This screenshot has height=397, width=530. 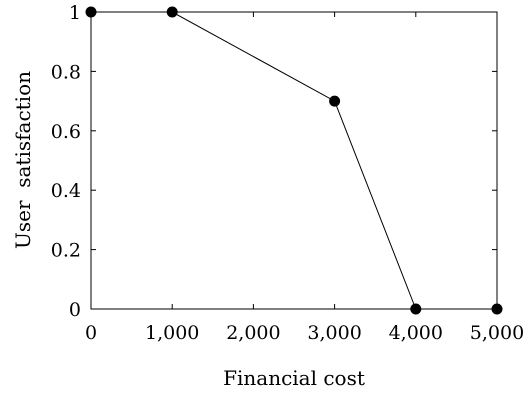 I want to click on x-tick-label: 2,000, so click(x=253, y=333).